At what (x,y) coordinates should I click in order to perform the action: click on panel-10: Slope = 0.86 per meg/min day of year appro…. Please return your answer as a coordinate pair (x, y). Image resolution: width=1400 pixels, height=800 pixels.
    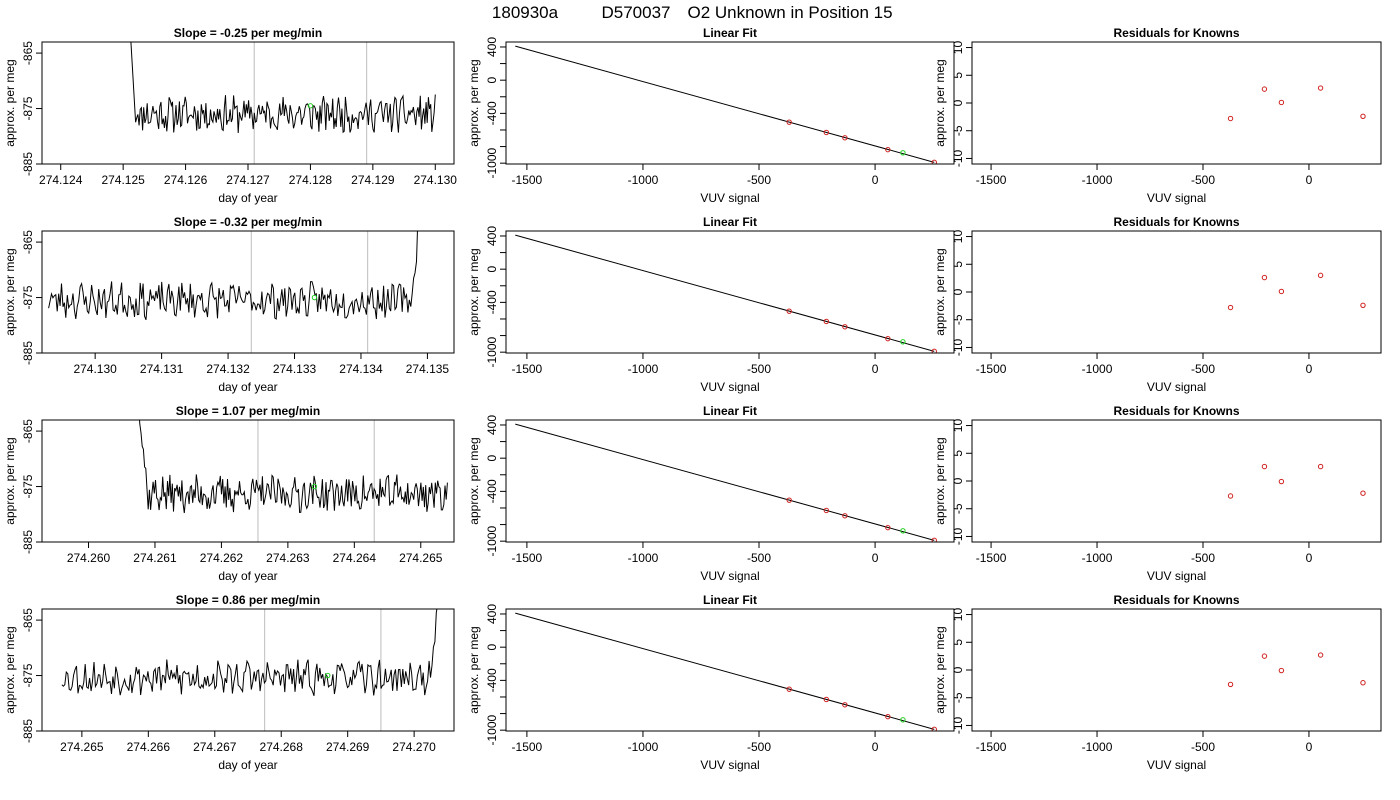
    Looking at the image, I should click on (229, 682).